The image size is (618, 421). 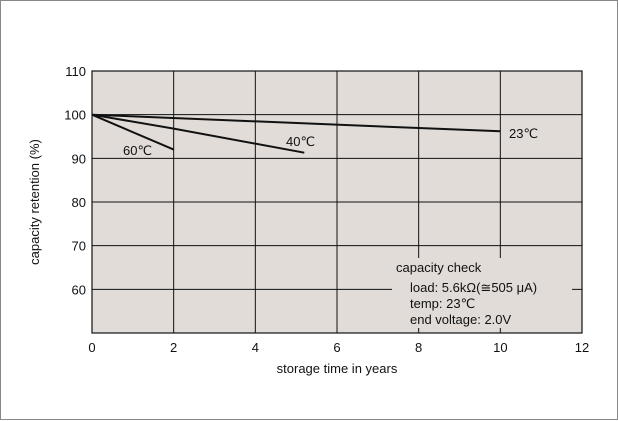 What do you see at coordinates (91, 347) in the screenshot?
I see `x-tick-label: 0` at bounding box center [91, 347].